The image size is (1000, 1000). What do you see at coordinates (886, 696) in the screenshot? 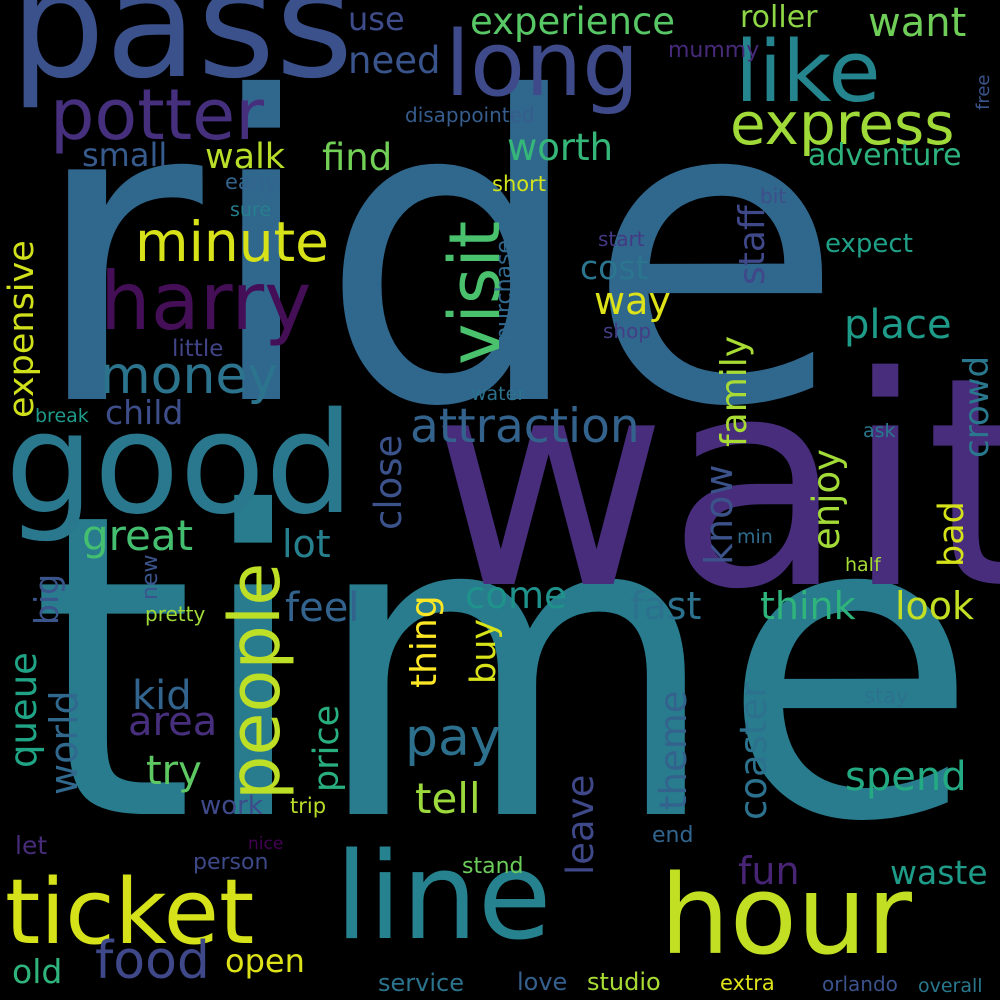
I see `word-stay: stay` at bounding box center [886, 696].